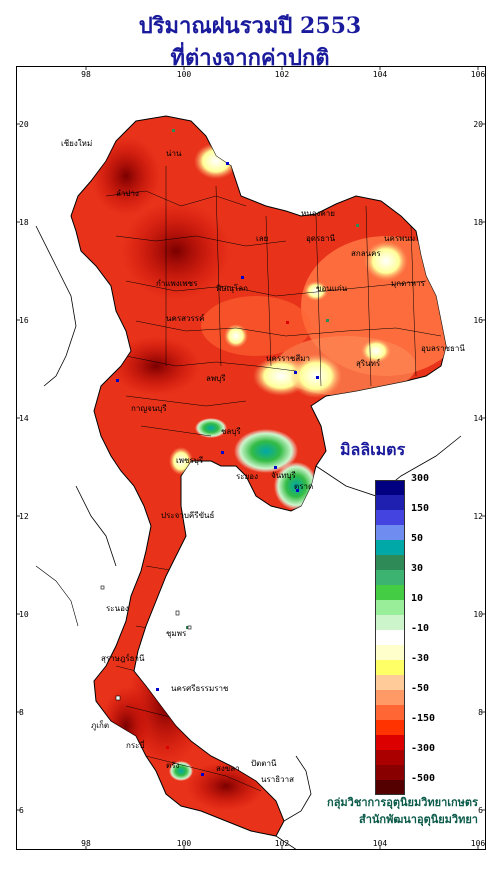  What do you see at coordinates (380, 843) in the screenshot?
I see `x-tick-label-bottom: 104` at bounding box center [380, 843].